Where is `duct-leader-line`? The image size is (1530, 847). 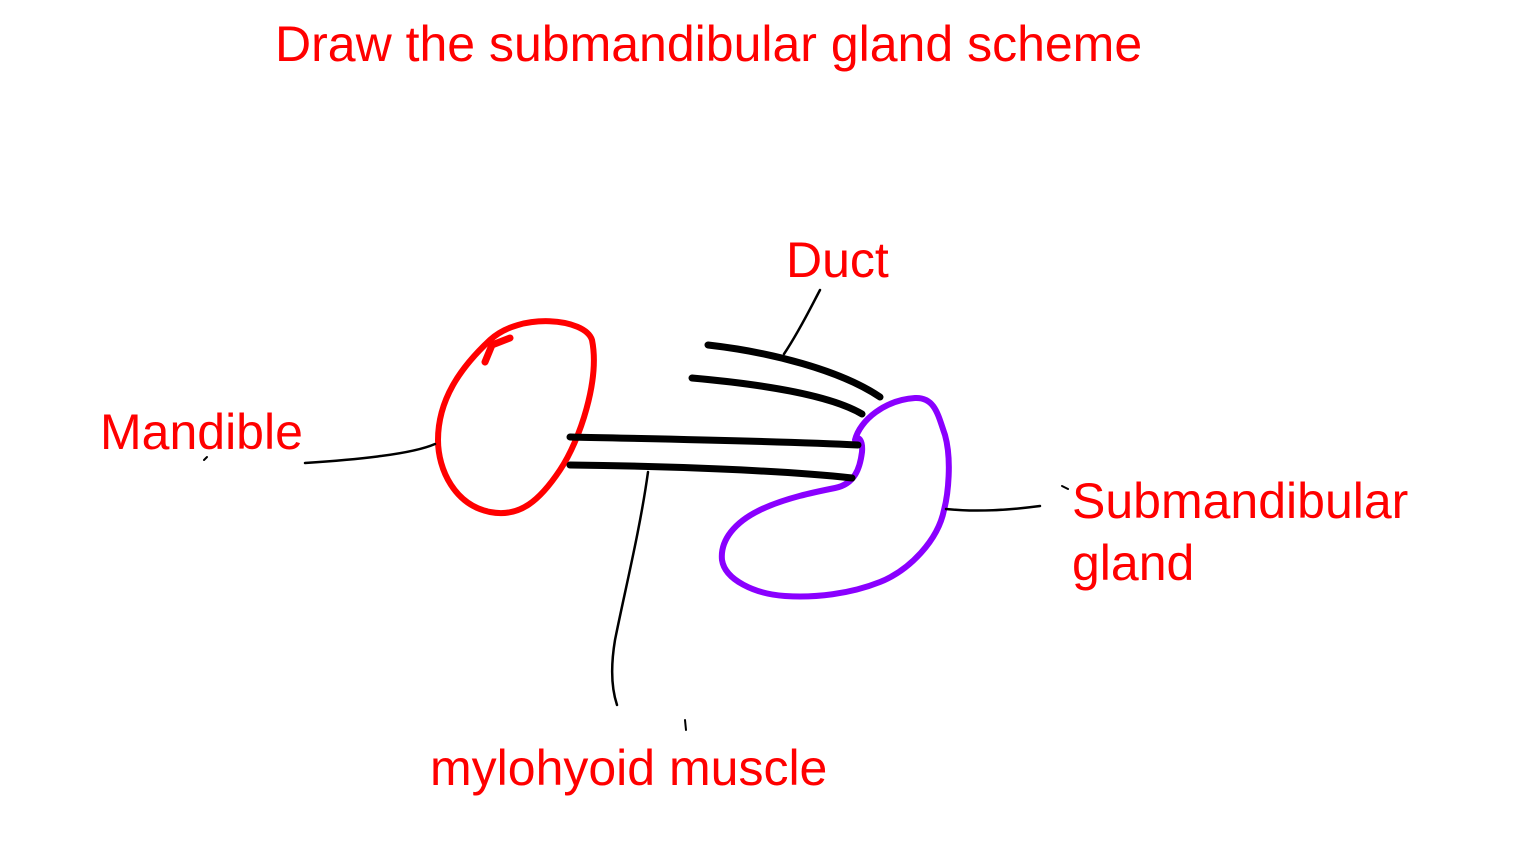
duct-leader-line is located at coordinates (802, 322).